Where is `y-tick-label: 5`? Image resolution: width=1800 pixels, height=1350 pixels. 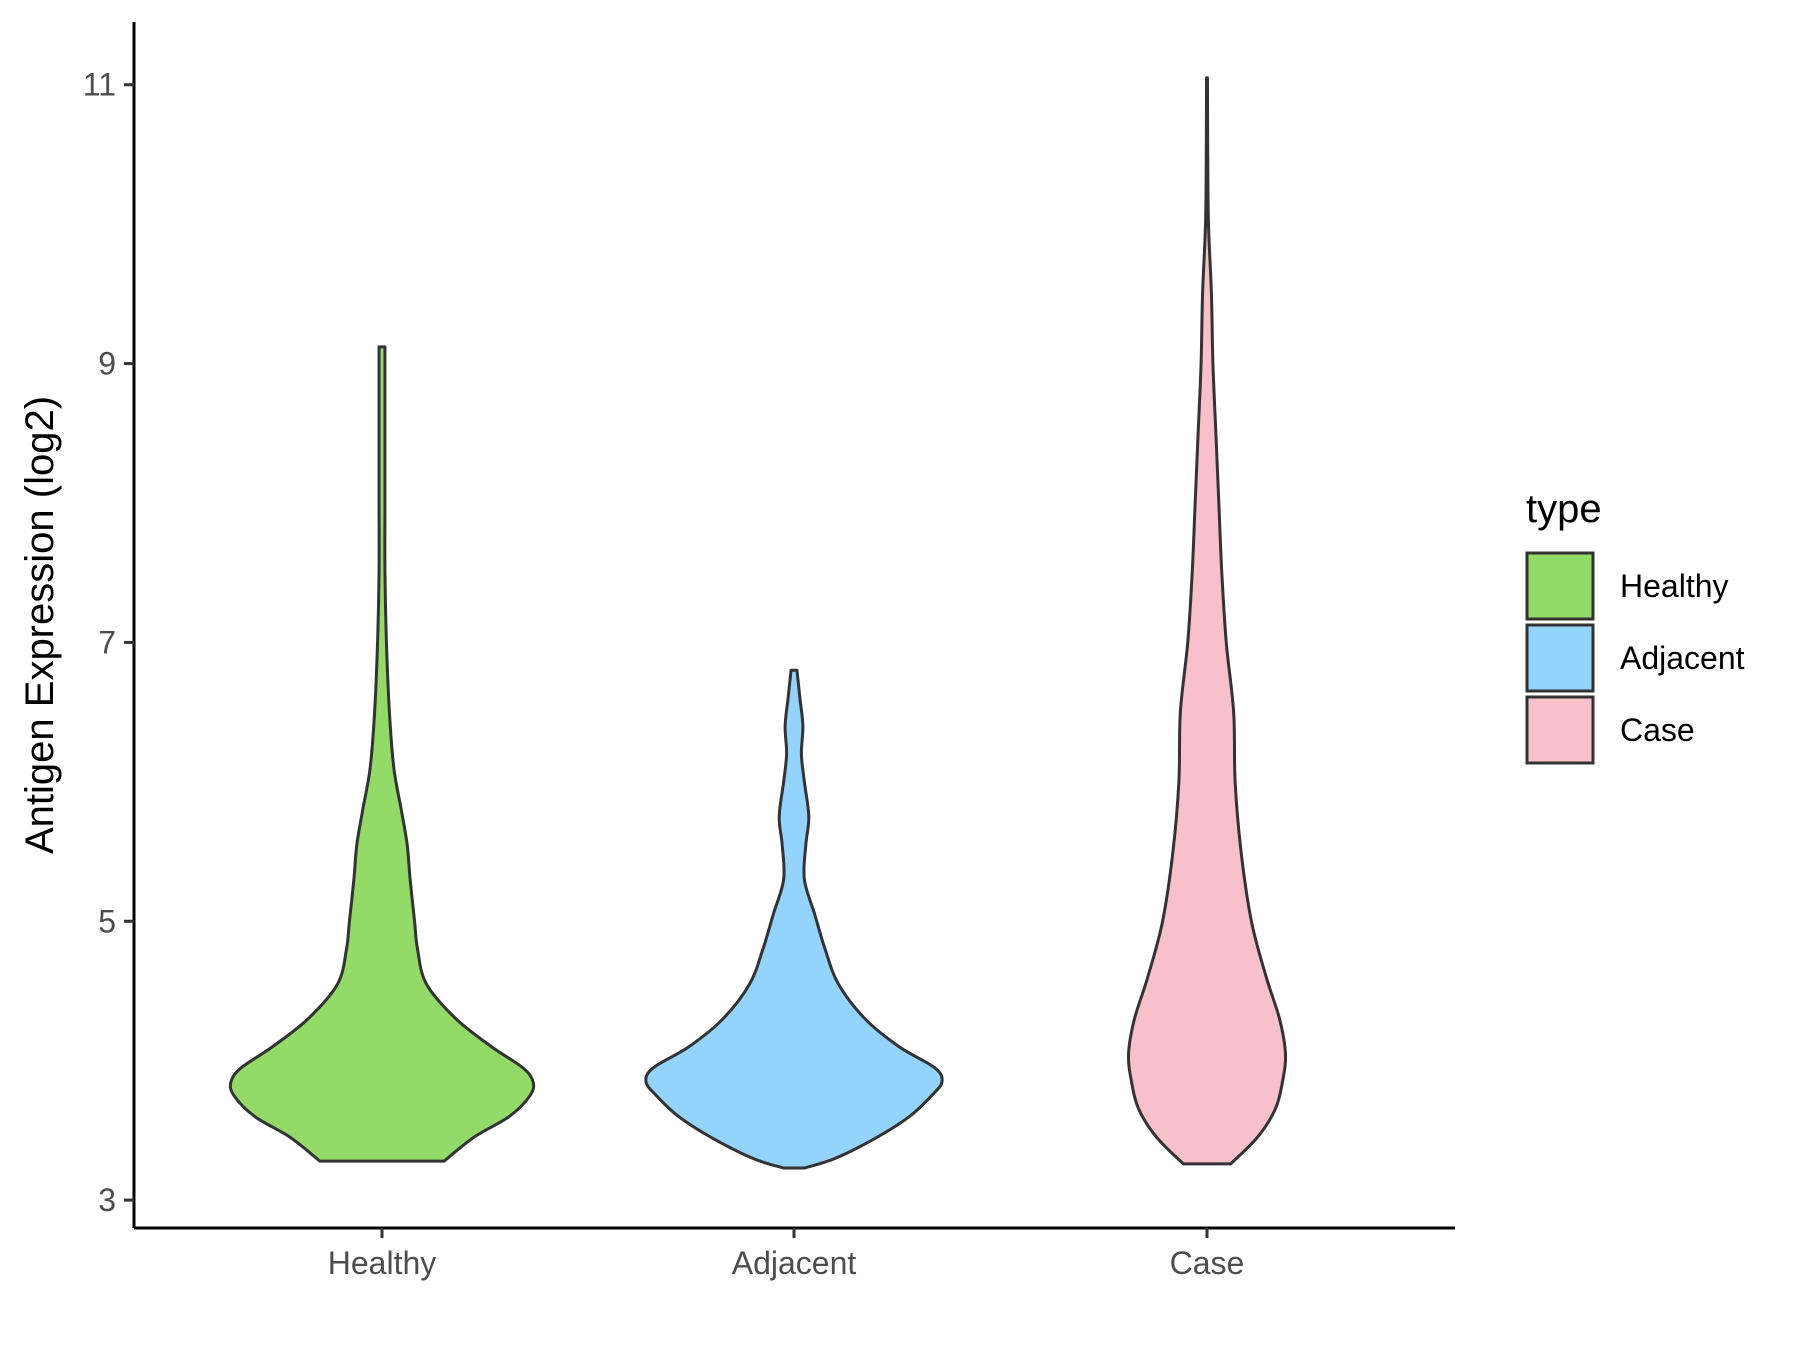
y-tick-label: 5 is located at coordinates (107, 921).